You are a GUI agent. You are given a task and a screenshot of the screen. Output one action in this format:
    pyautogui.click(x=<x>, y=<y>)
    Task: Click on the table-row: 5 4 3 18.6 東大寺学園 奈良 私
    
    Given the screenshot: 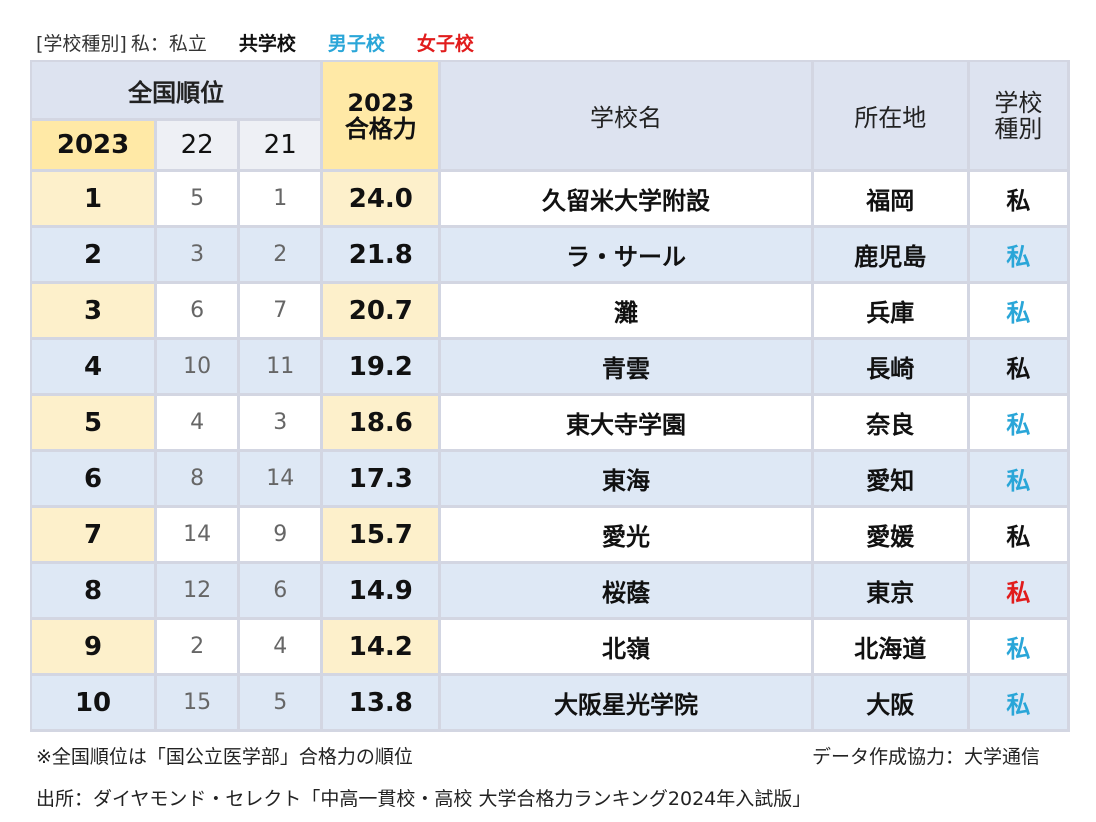 What is the action you would take?
    pyautogui.click(x=551, y=424)
    